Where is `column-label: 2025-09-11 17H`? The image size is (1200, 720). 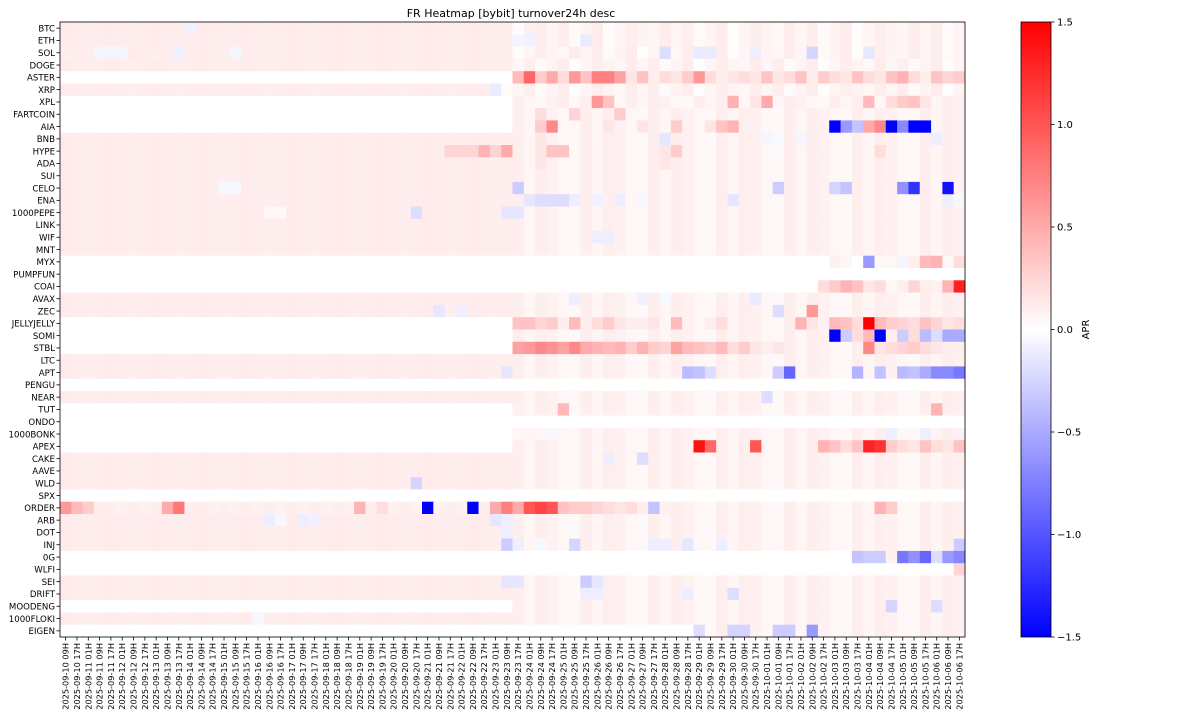 column-label: 2025-09-11 17H is located at coordinates (111, 676).